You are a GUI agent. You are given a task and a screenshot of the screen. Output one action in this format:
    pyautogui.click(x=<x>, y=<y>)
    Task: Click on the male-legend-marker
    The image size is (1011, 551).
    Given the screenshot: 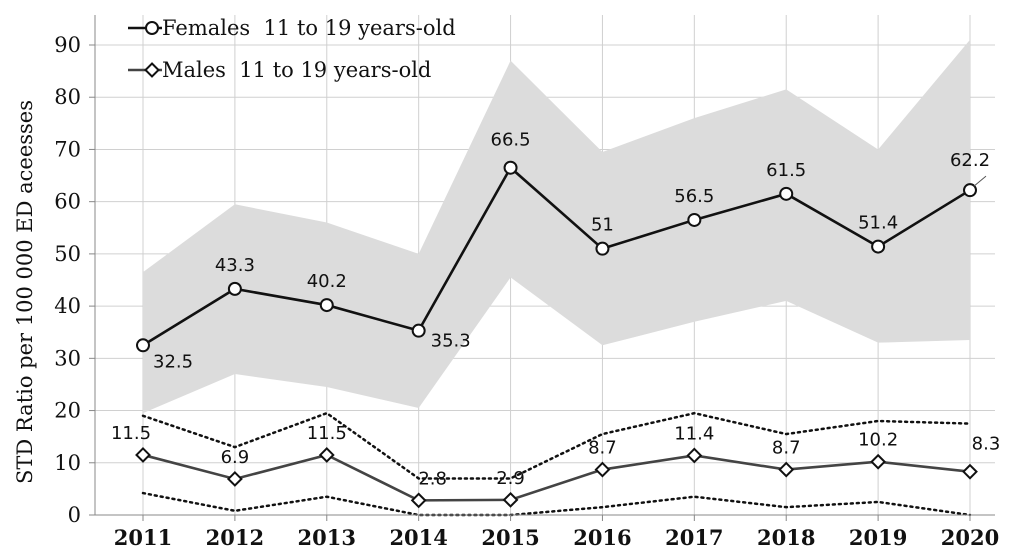 What is the action you would take?
    pyautogui.click(x=152, y=70)
    